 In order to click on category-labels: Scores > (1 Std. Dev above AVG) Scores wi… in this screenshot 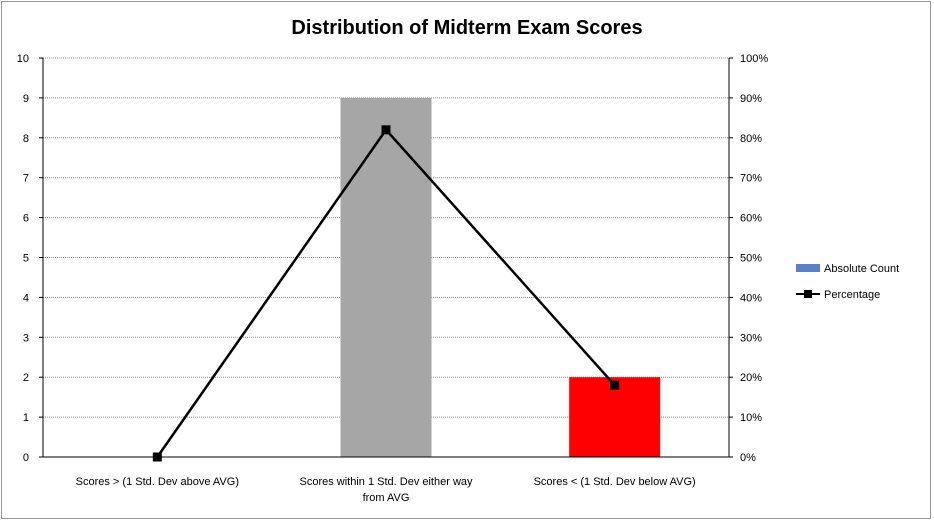, I will do `click(386, 490)`.